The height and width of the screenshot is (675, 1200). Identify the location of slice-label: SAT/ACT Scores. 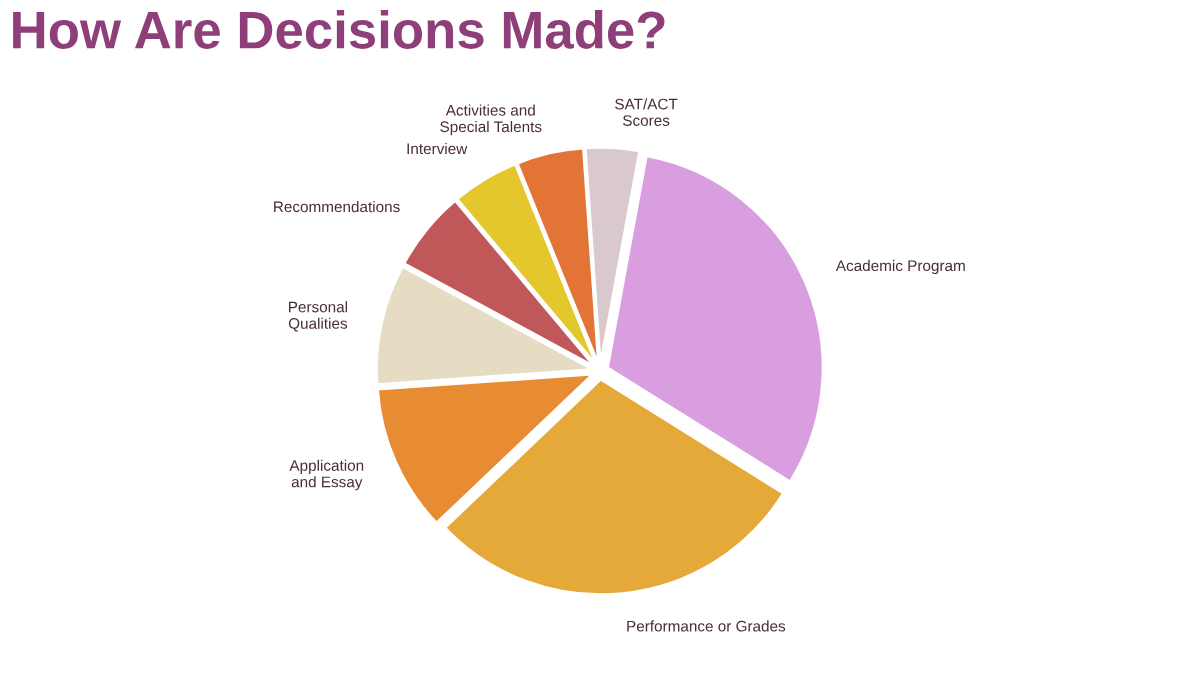
(646, 112).